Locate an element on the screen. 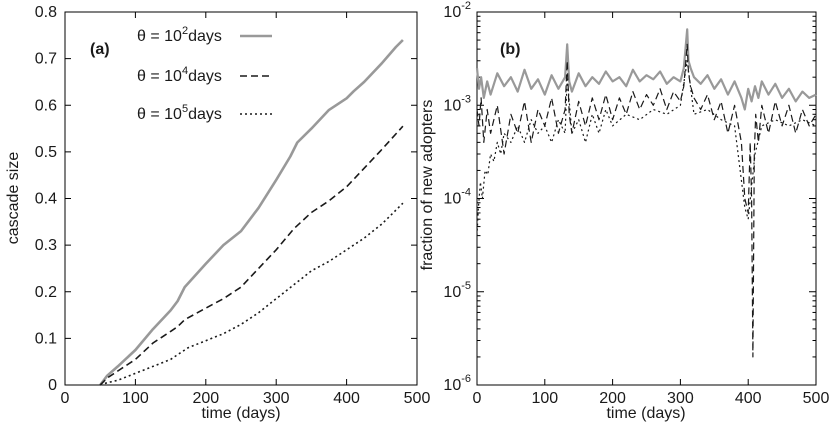  panel-b-y-axis-label: fraction of new adopters is located at coordinates (427, 185).